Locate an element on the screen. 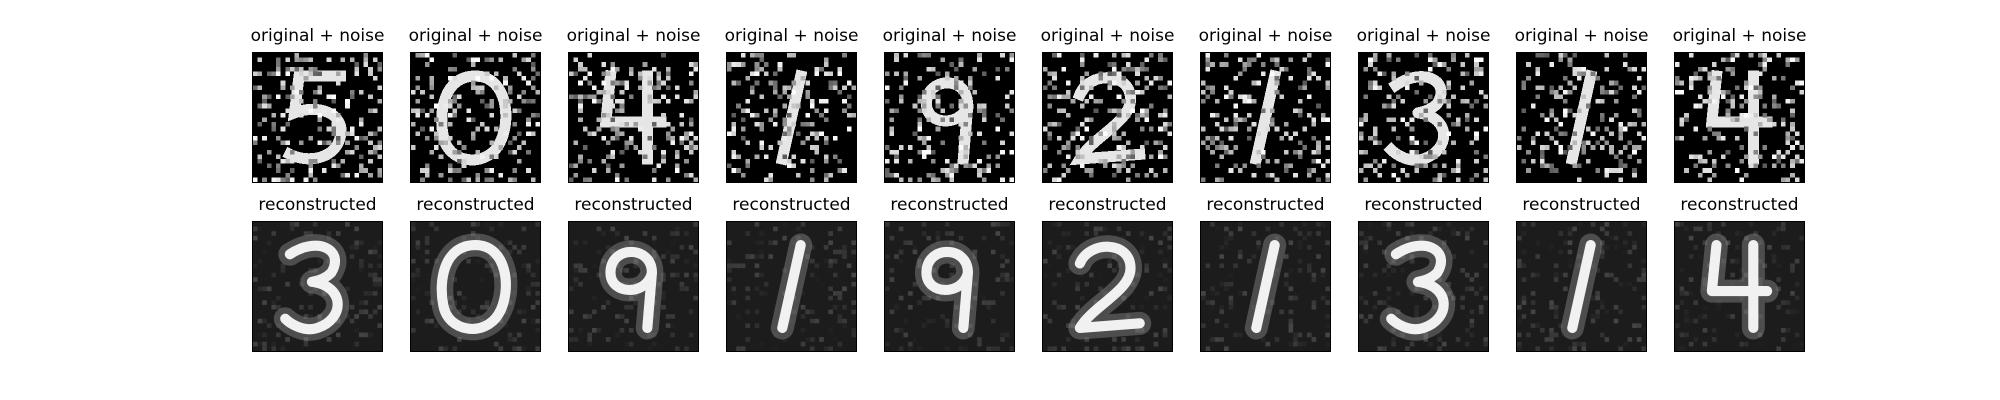  reconstructed-digit-image is located at coordinates (633, 286).